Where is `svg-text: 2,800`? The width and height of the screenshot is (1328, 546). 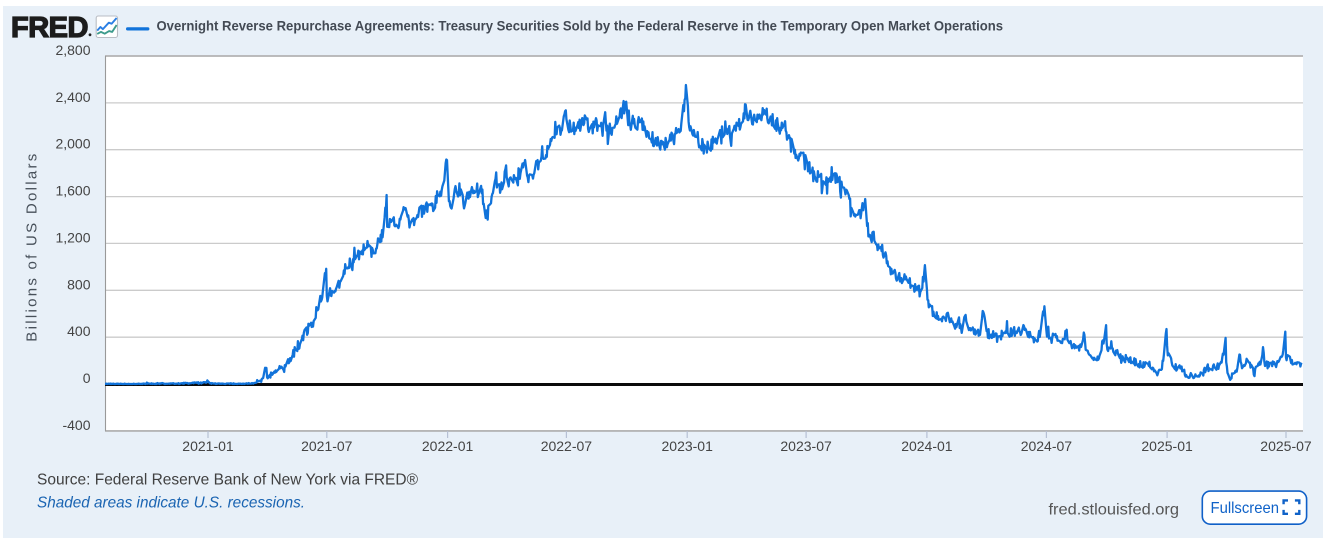 svg-text: 2,800 is located at coordinates (72, 50).